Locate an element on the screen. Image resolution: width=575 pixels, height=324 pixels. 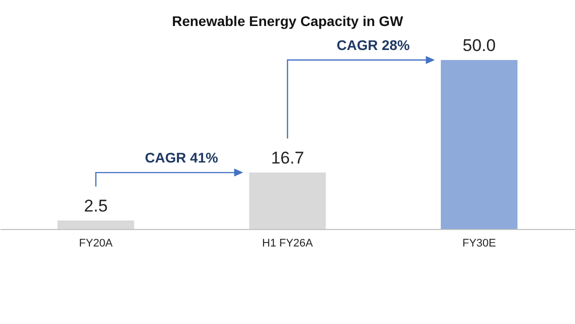
chart-title: Renewable Energy Capacity in GW is located at coordinates (288, 21).